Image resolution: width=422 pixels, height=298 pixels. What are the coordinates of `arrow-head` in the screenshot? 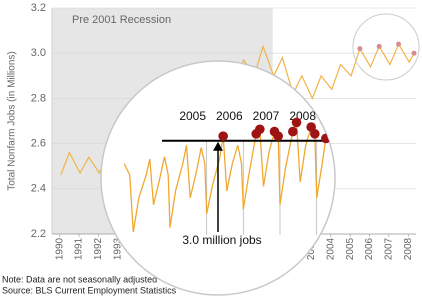 It's located at (218, 146).